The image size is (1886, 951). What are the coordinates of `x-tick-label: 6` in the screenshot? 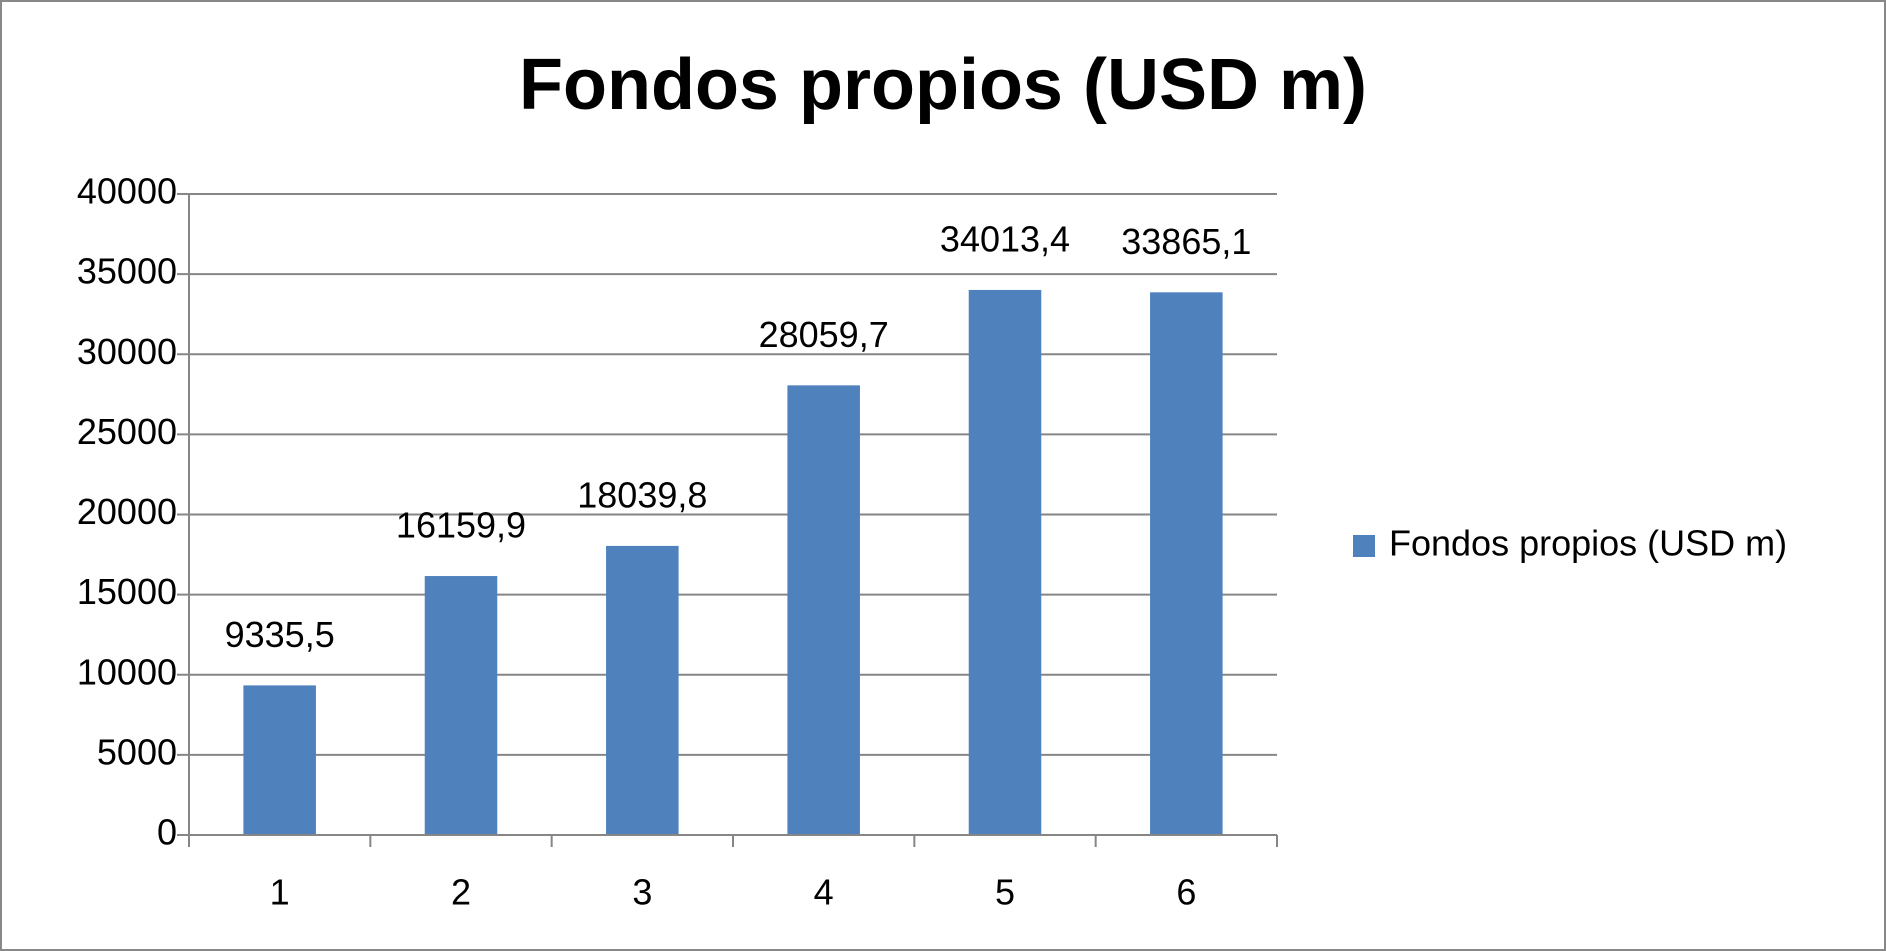 It's located at (1186, 892).